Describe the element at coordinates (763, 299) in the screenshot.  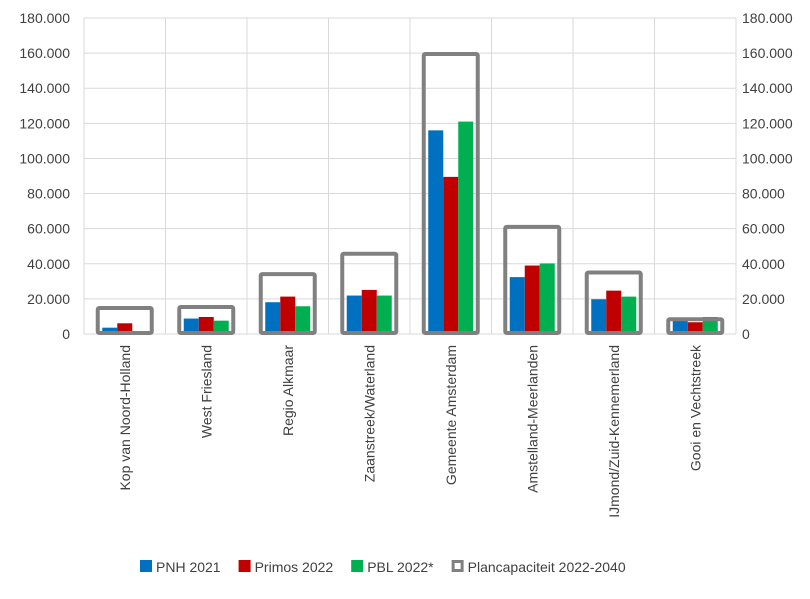
I see `y-tick-label-right: 20.000` at that location.